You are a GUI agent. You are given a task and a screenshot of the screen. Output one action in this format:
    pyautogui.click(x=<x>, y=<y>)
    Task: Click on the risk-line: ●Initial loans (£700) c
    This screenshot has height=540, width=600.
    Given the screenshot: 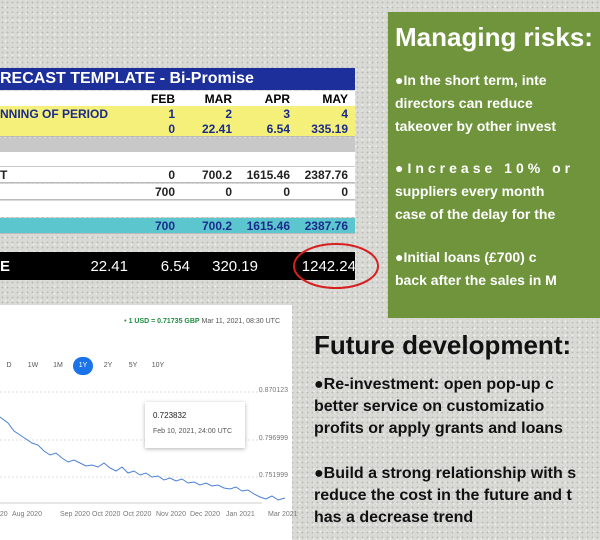 What is the action you would take?
    pyautogui.click(x=466, y=257)
    